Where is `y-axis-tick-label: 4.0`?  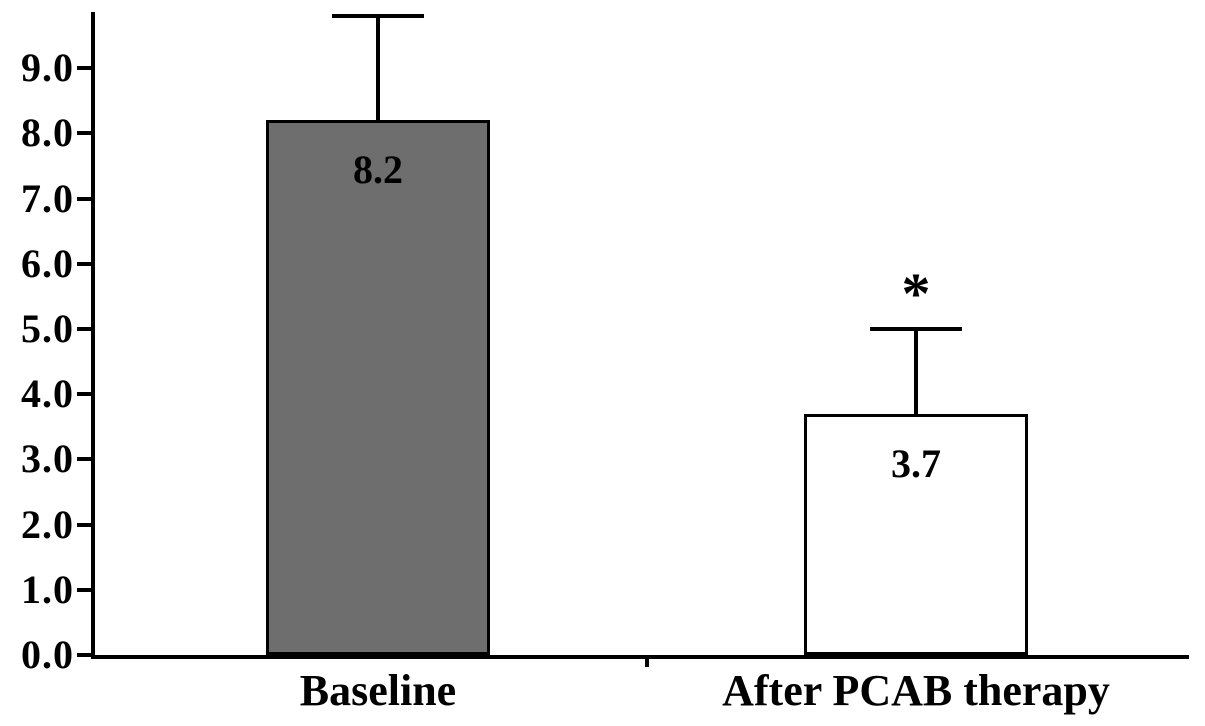
y-axis-tick-label: 4.0 is located at coordinates (47, 394).